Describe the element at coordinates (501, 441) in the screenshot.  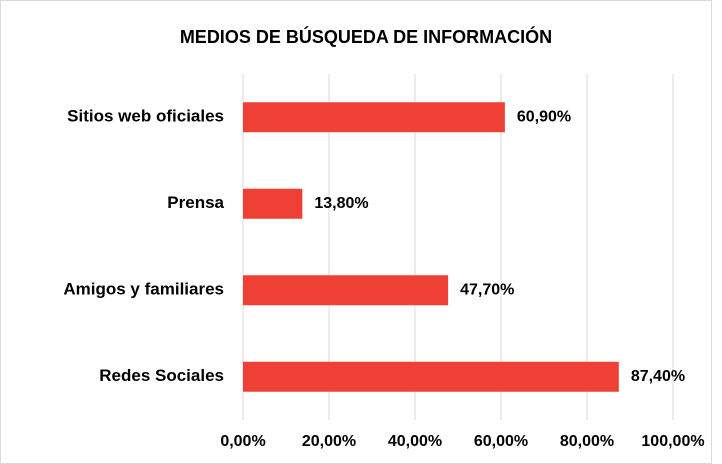
I see `x-tick-label: 60,00%` at that location.